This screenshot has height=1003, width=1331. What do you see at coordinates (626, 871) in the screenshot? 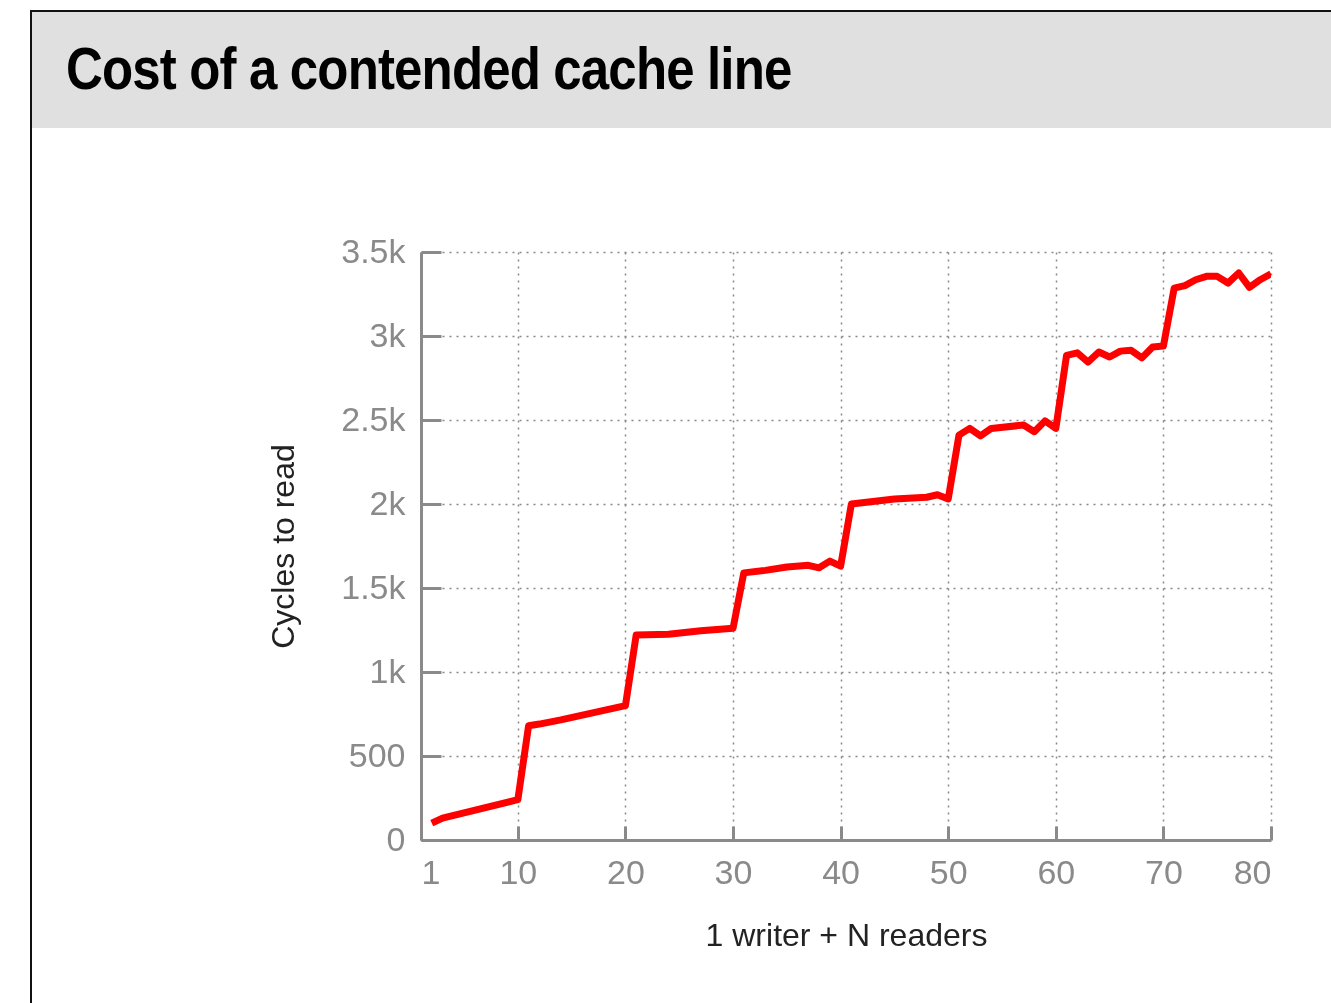
I see `x-tick-label: 20` at bounding box center [626, 871].